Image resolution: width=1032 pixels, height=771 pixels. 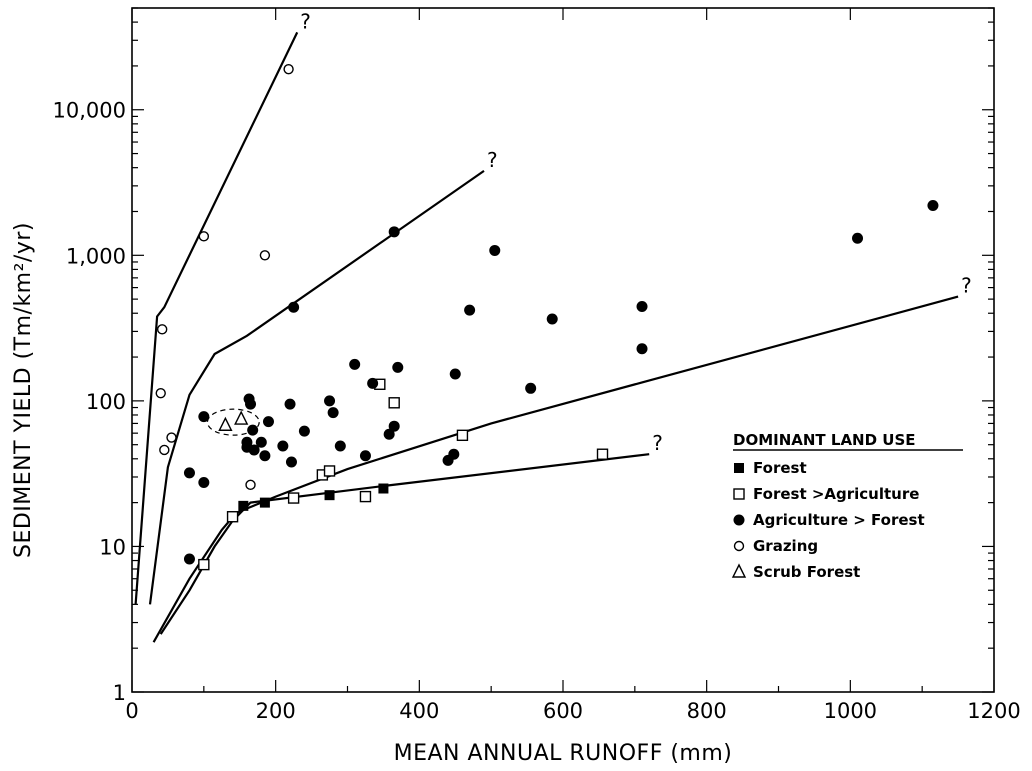 I want to click on x-tick-label: 1000, so click(x=850, y=711).